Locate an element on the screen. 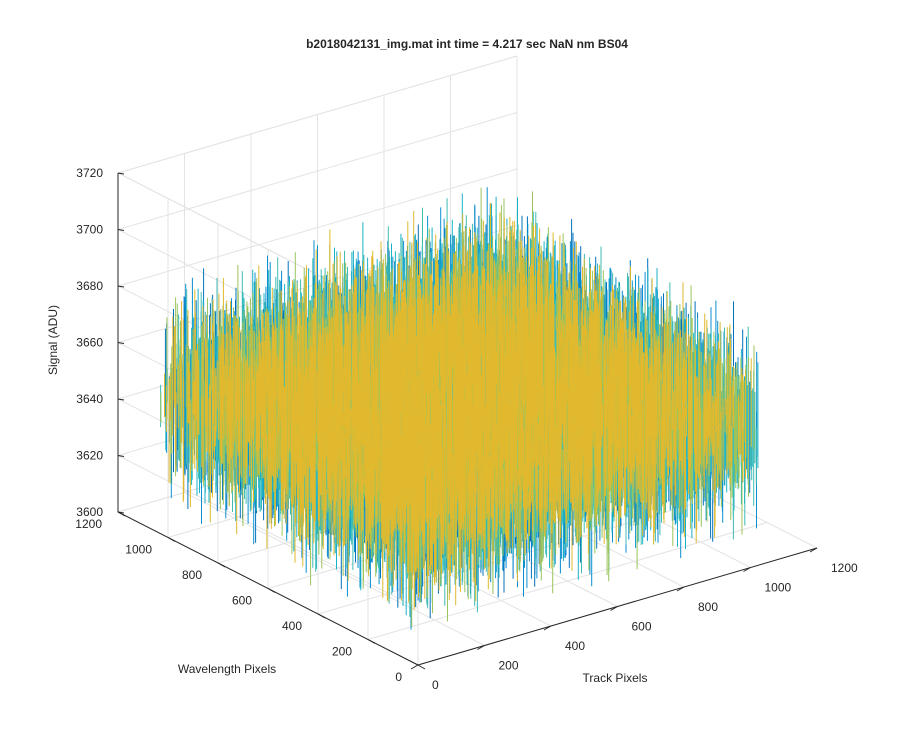 The height and width of the screenshot is (750, 900). y-tick-label: 400 is located at coordinates (292, 626).